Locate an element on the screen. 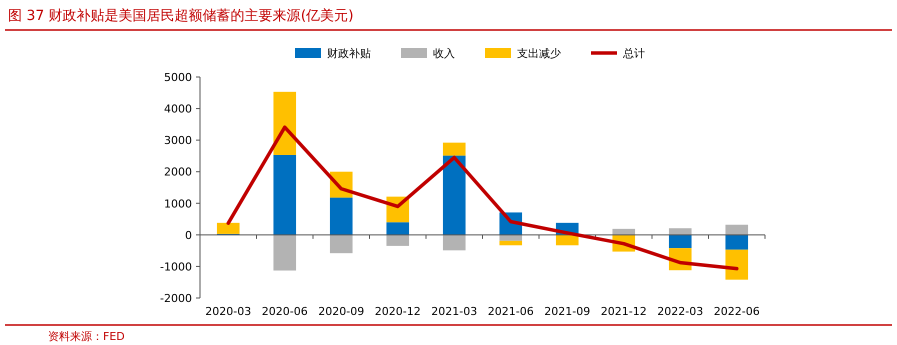 The image size is (897, 345). chart-title: 图 37 财政补贴是美国居民超额储蓄的主要来源(亿美元) is located at coordinates (181, 16).